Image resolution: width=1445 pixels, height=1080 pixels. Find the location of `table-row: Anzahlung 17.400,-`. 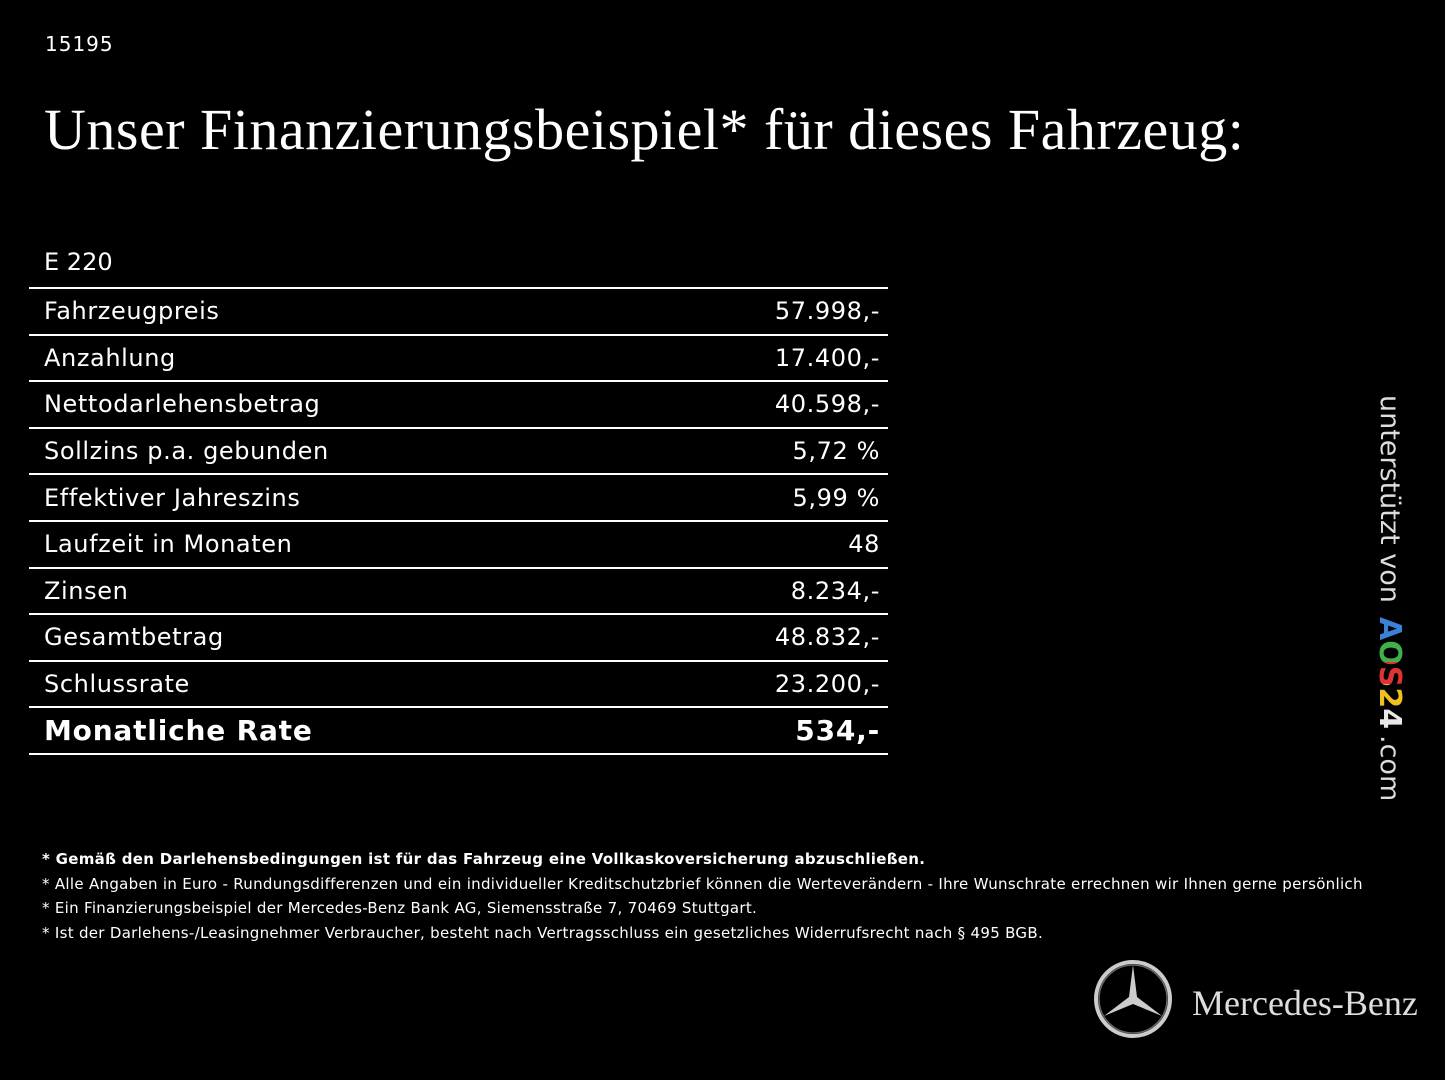

table-row: Anzahlung 17.400,- is located at coordinates (458, 359).